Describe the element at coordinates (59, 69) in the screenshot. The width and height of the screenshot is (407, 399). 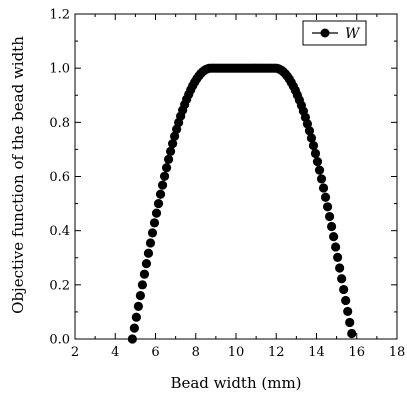
I see `y-tick-label: 1.0` at that location.